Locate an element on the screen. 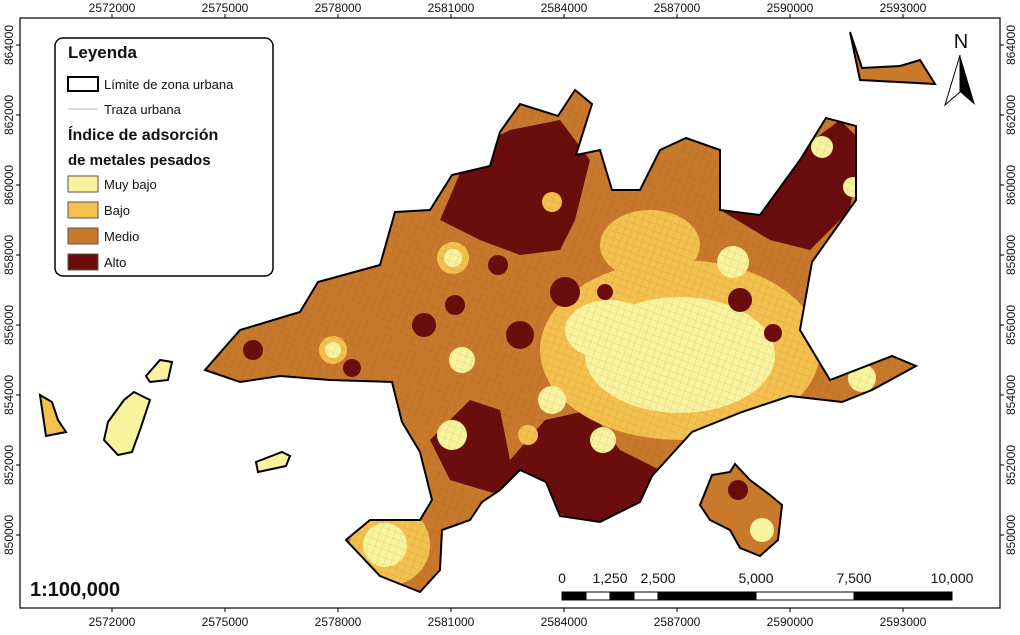 The image size is (1020, 635). legend-label: Límite de zona urbana is located at coordinates (169, 84).